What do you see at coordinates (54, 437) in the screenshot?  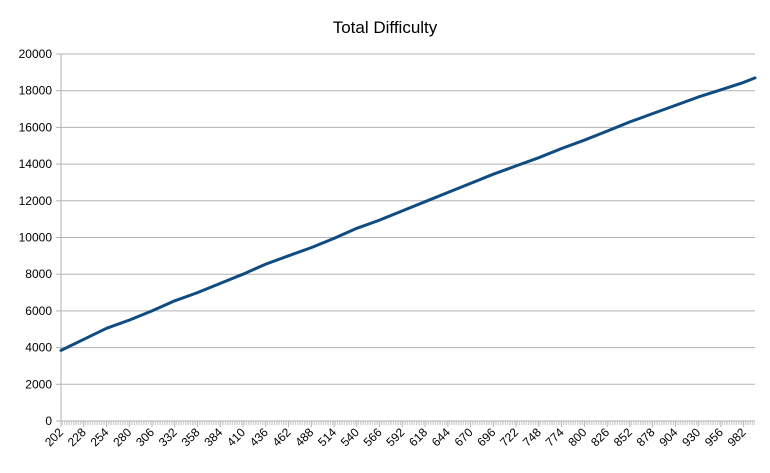 I see `x-tick-label: 202` at bounding box center [54, 437].